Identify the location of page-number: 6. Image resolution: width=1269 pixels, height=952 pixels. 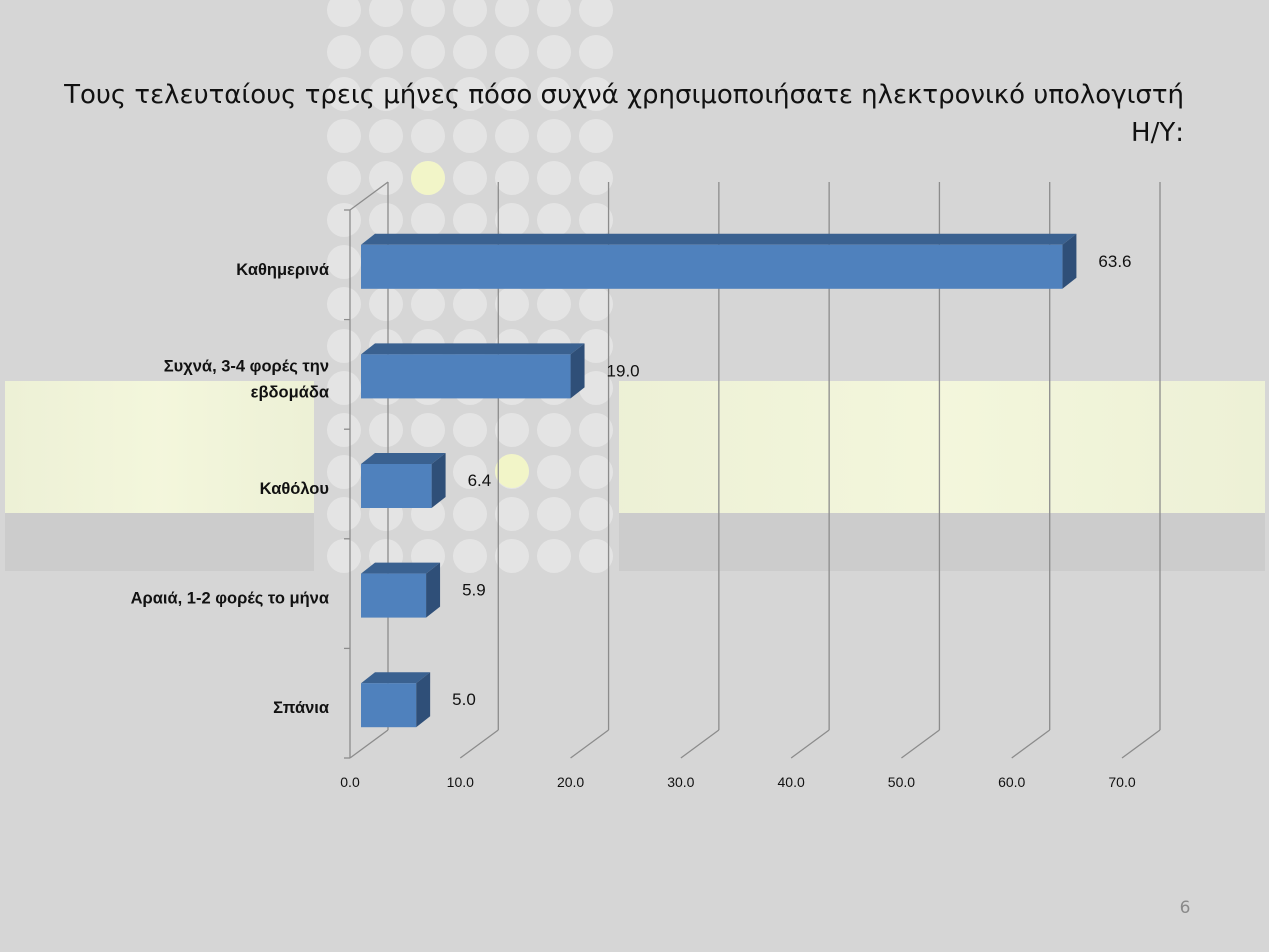
(1185, 908).